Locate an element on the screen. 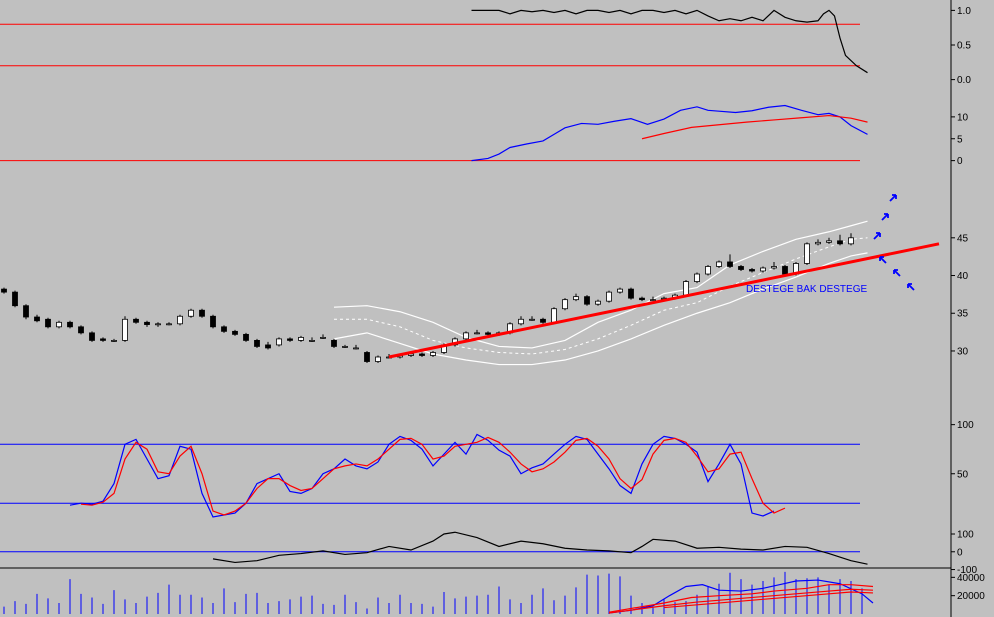  p5-tick-label-1: 0 is located at coordinates (960, 552).